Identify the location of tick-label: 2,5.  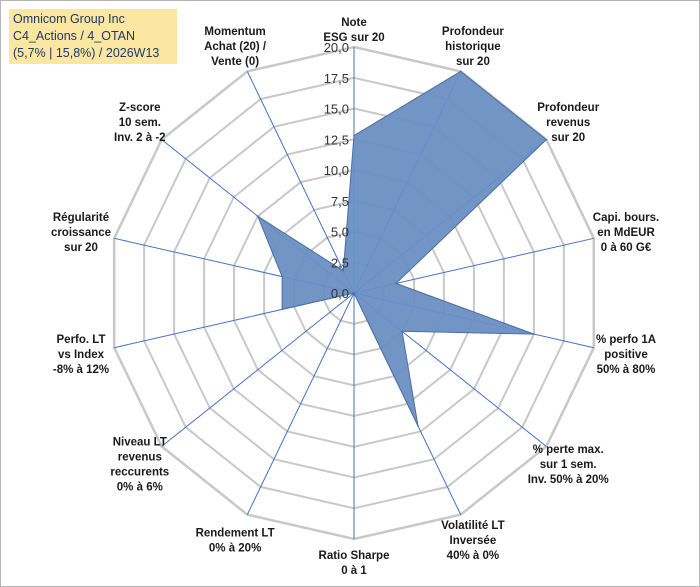
(340, 262).